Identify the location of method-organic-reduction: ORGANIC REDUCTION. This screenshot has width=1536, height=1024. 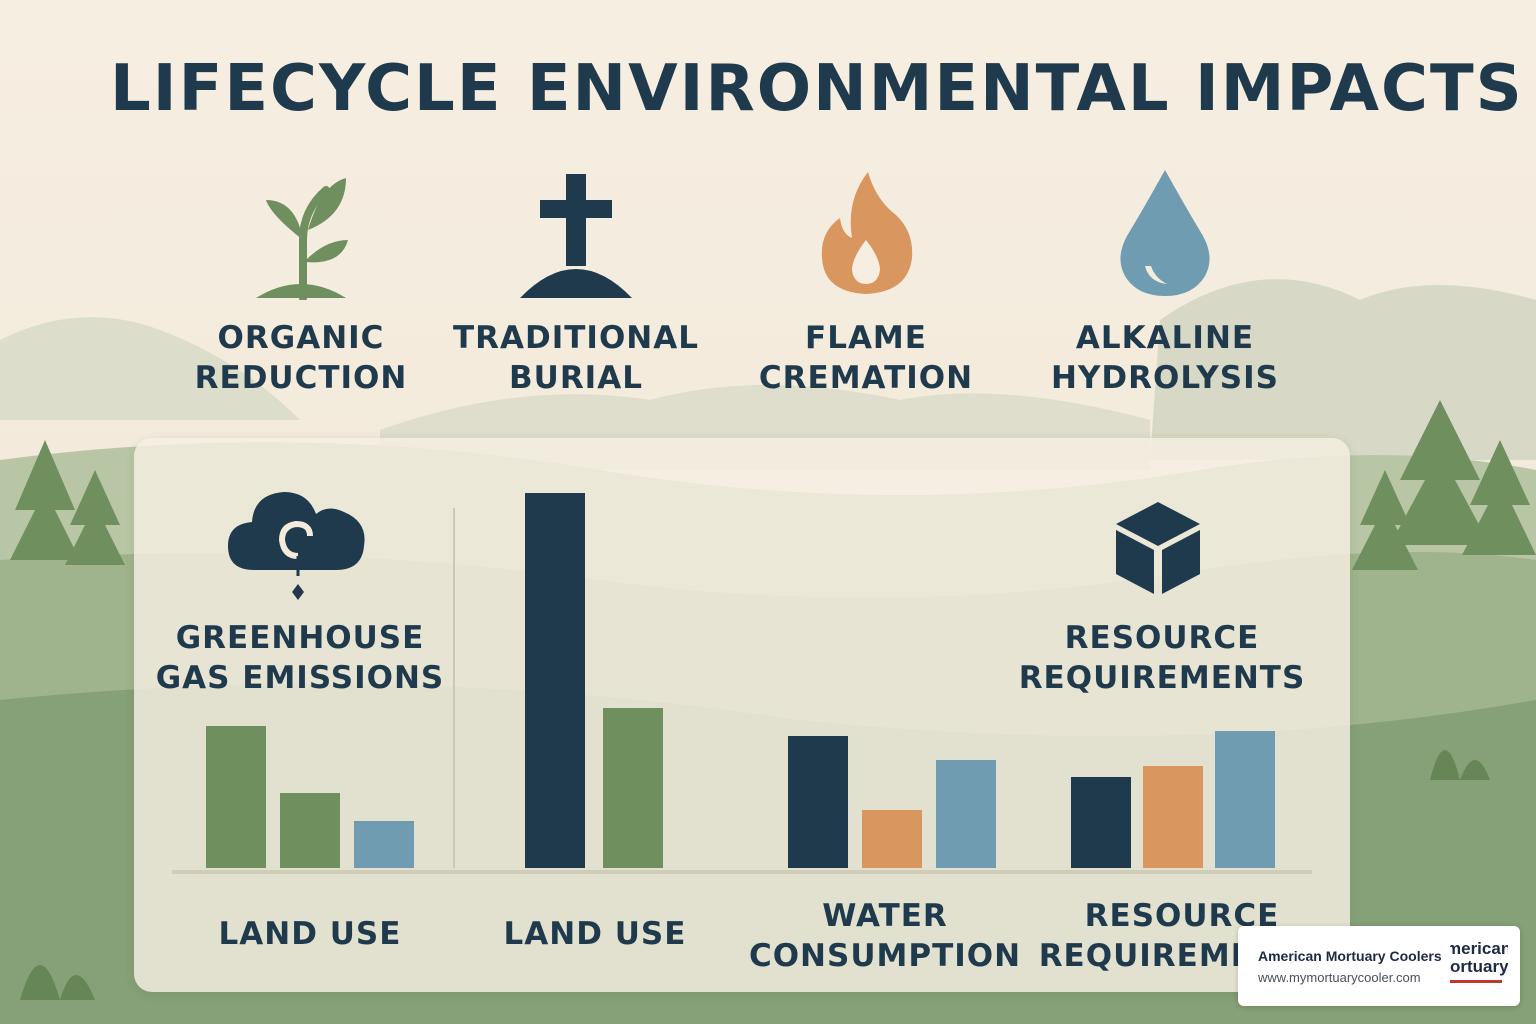
(301, 285).